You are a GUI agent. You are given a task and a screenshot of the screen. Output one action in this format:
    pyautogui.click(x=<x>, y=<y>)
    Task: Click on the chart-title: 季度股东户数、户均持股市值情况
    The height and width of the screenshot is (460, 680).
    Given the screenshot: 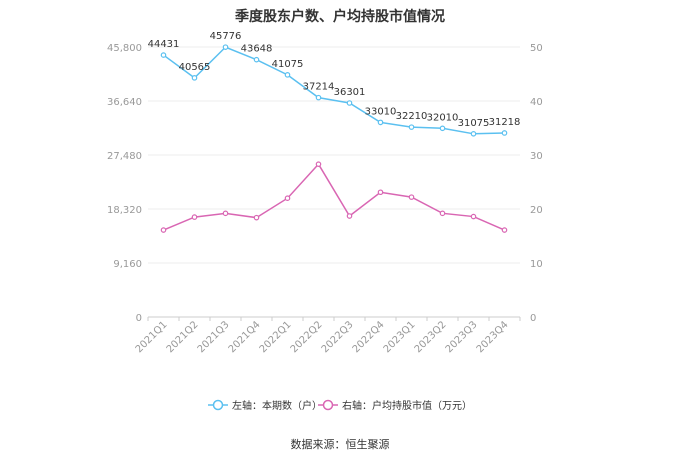 What is the action you would take?
    pyautogui.click(x=340, y=17)
    